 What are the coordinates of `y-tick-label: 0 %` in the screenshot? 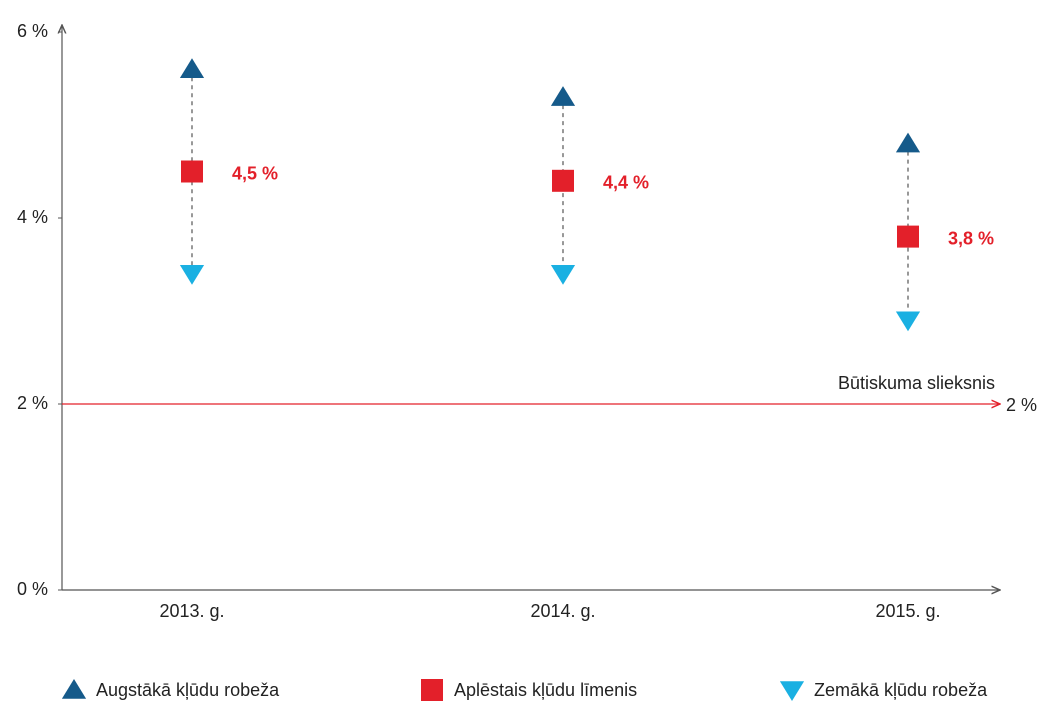 It's located at (32, 589).